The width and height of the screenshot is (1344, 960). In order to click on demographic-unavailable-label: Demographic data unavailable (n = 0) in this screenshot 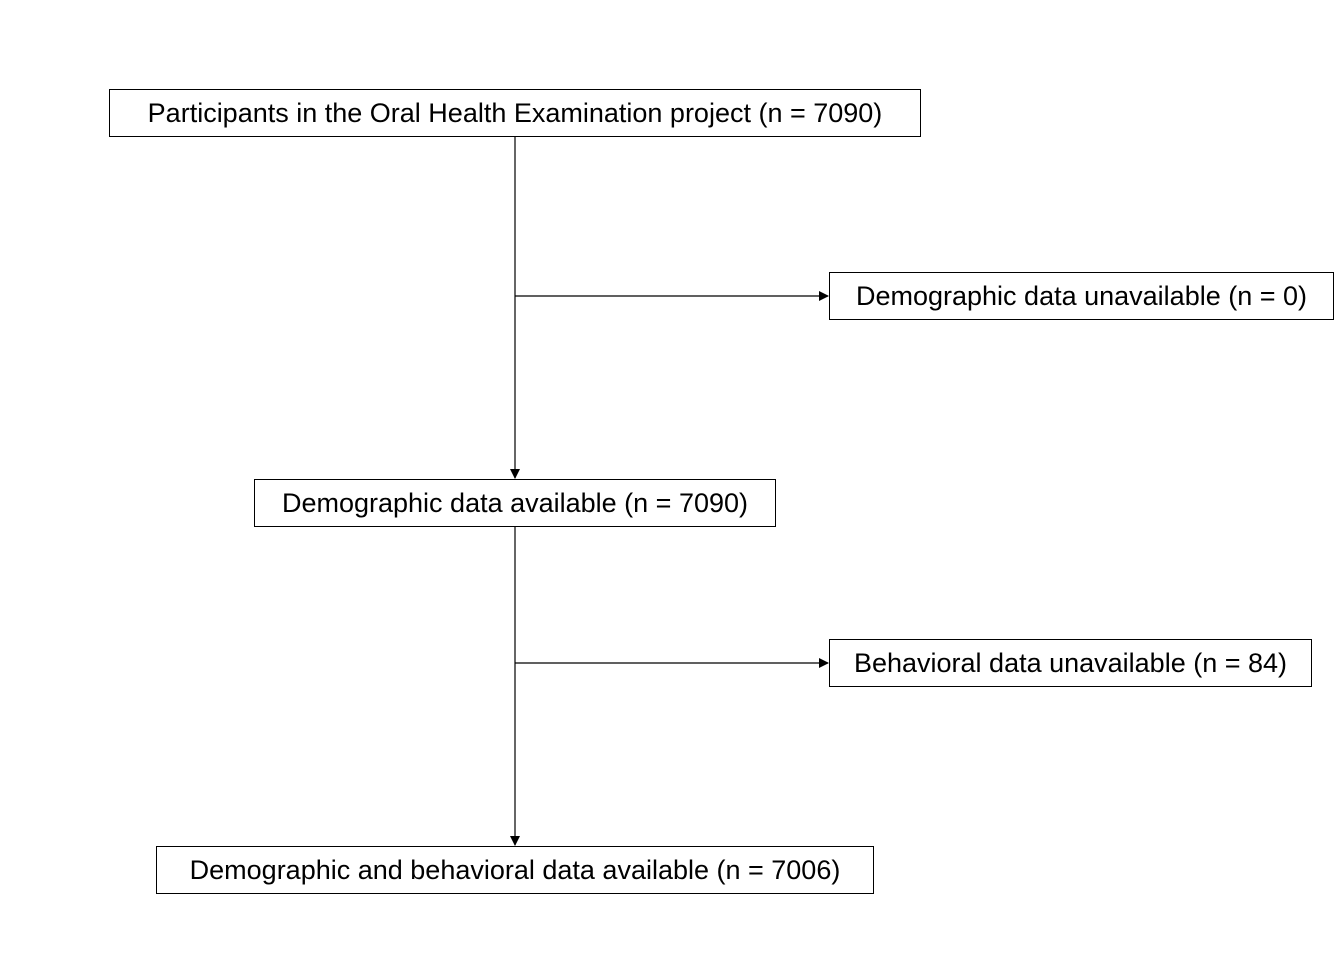, I will do `click(1081, 295)`.